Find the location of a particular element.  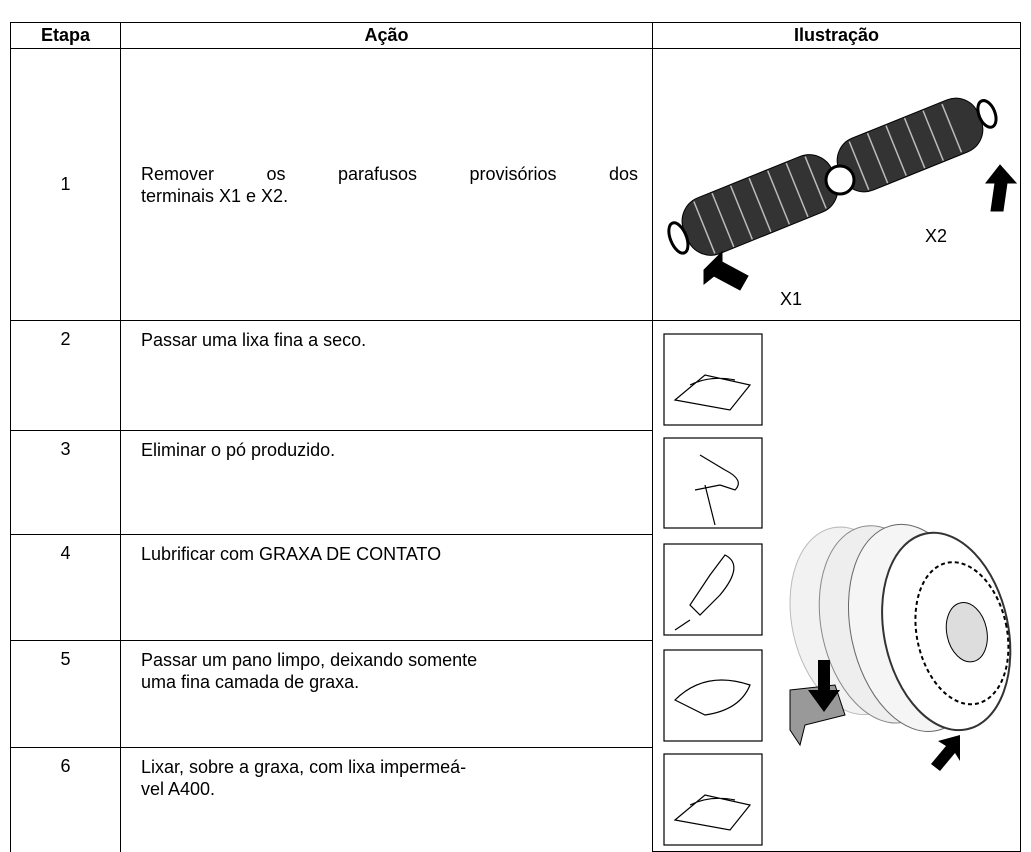

table-row: 3 Eliminar o pó produzido. is located at coordinates (515, 482).